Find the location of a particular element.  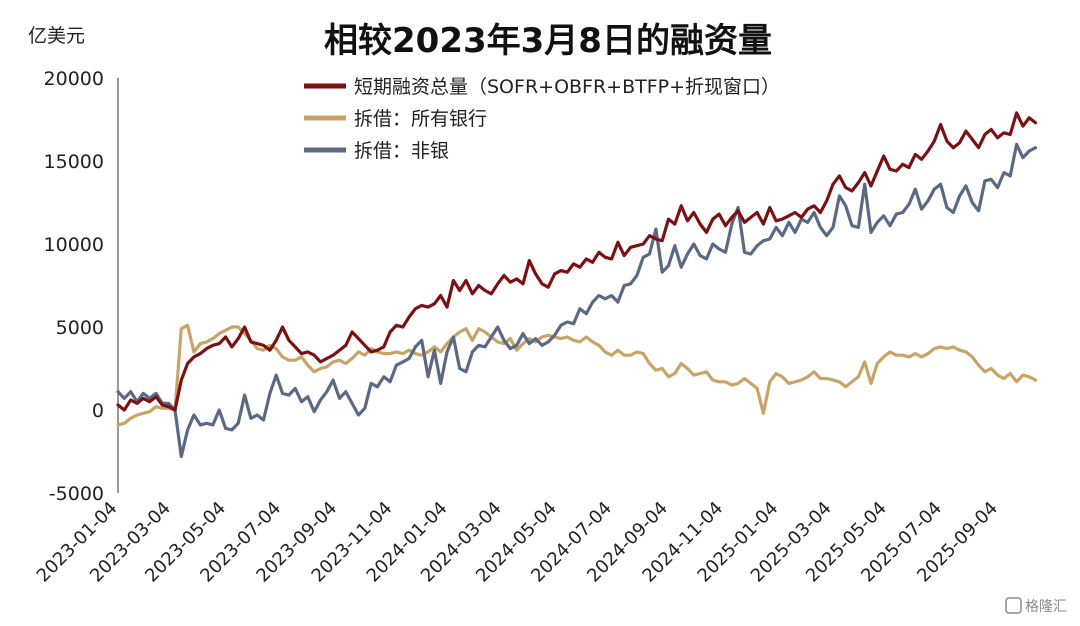

y-tick-label: 0 is located at coordinates (98, 411).